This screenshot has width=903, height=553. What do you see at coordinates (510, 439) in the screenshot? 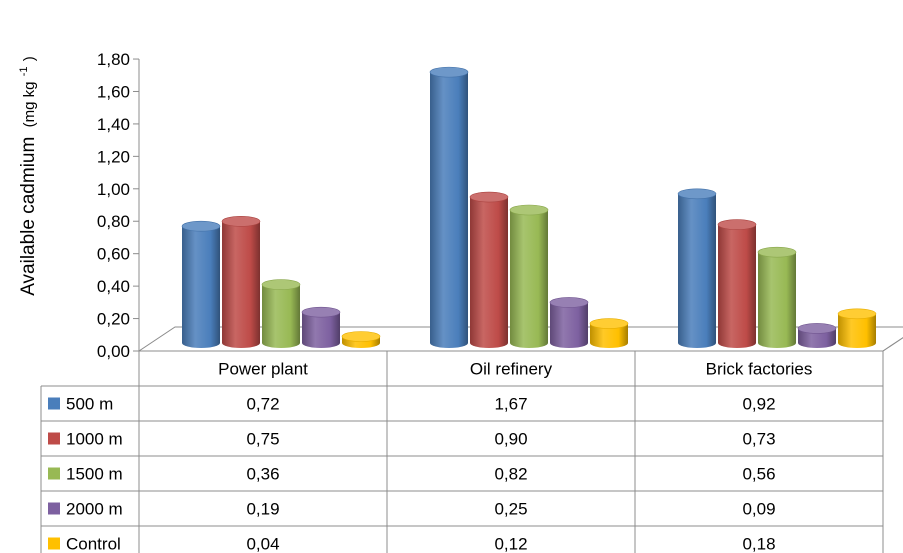
I see `table-cell: 0,90` at bounding box center [510, 439].